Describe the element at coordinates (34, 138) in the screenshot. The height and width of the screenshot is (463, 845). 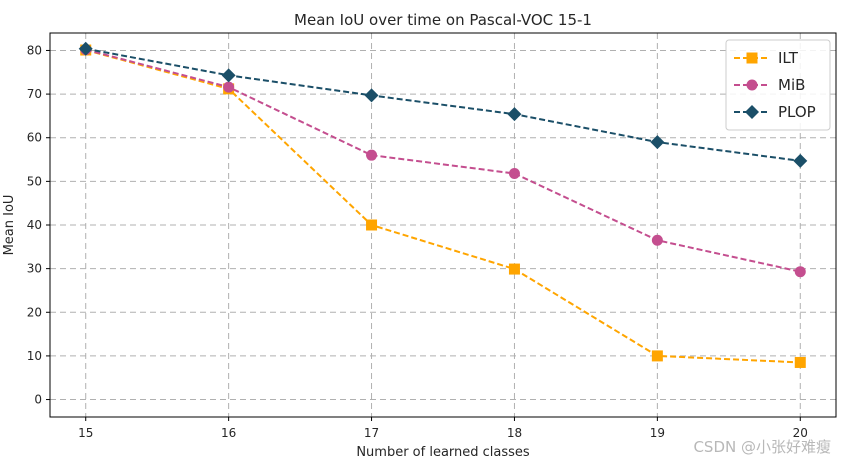
I see `y-tick-label: 60` at that location.